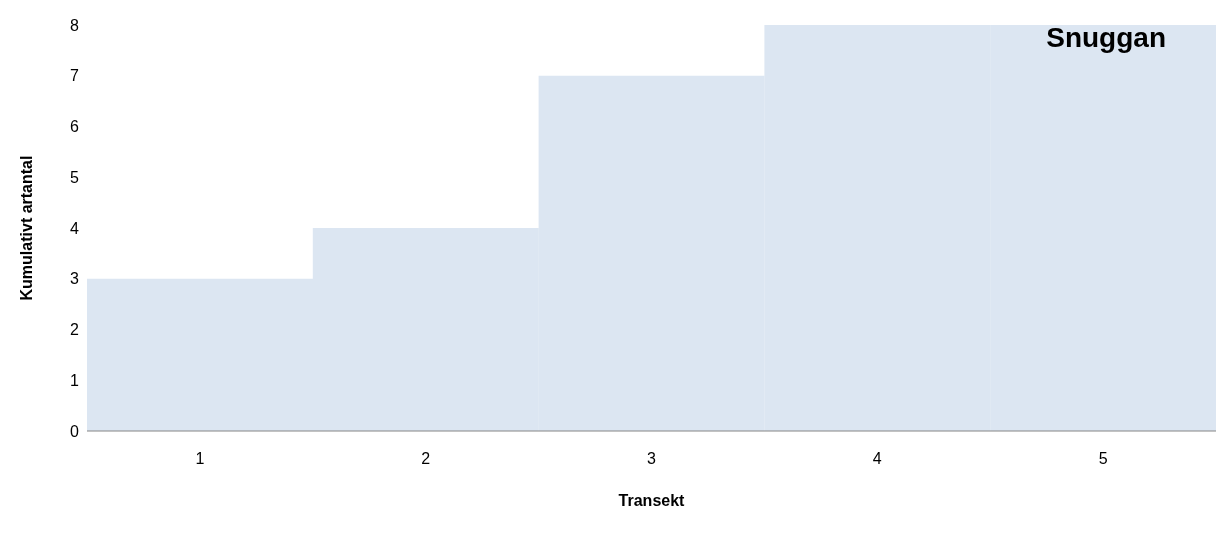  Describe the element at coordinates (75, 228) in the screenshot. I see `y-tick-label: 4` at that location.